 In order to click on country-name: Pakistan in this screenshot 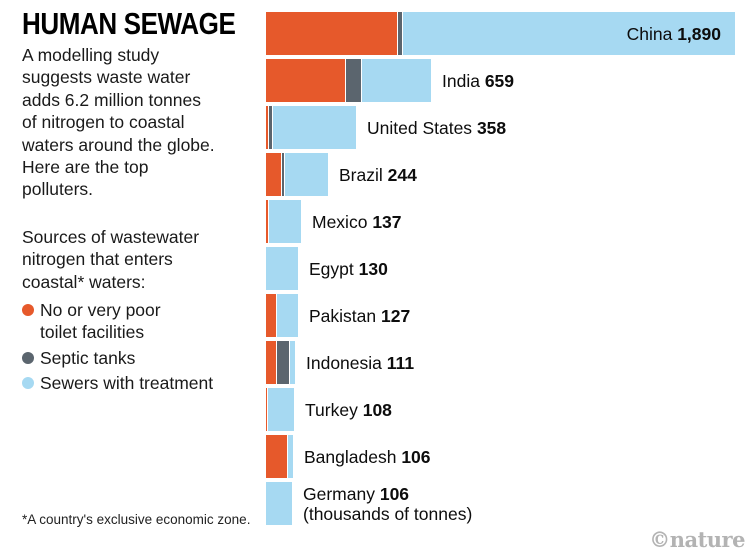, I will do `click(343, 315)`.